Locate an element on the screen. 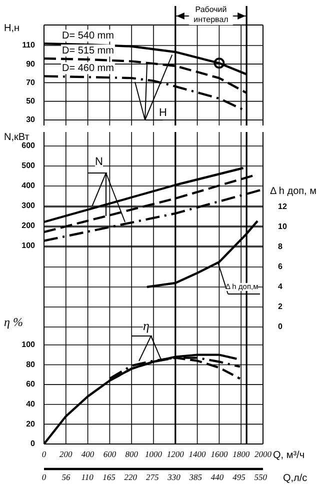 This screenshot has height=486, width=332. y-tick-label: 20 is located at coordinates (31, 423).